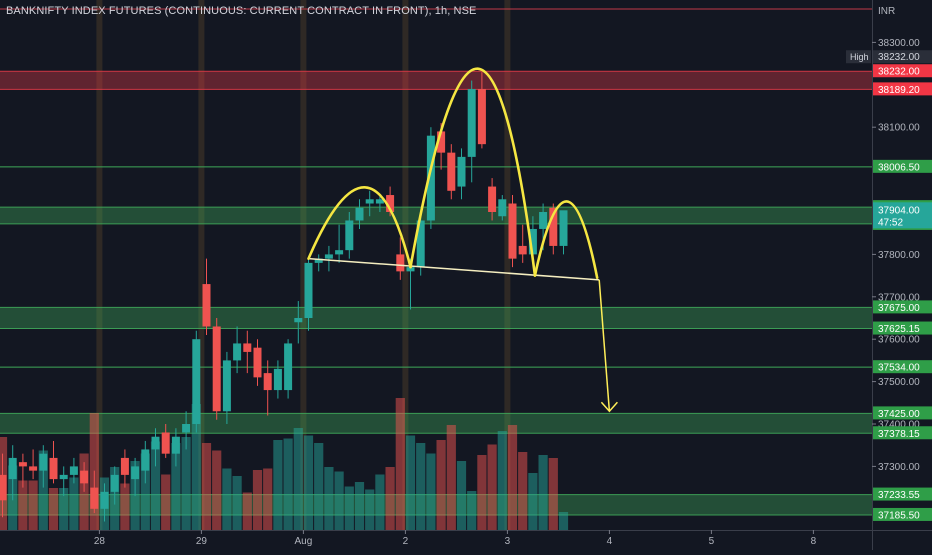  I want to click on x-tick-label: 3, so click(508, 541).